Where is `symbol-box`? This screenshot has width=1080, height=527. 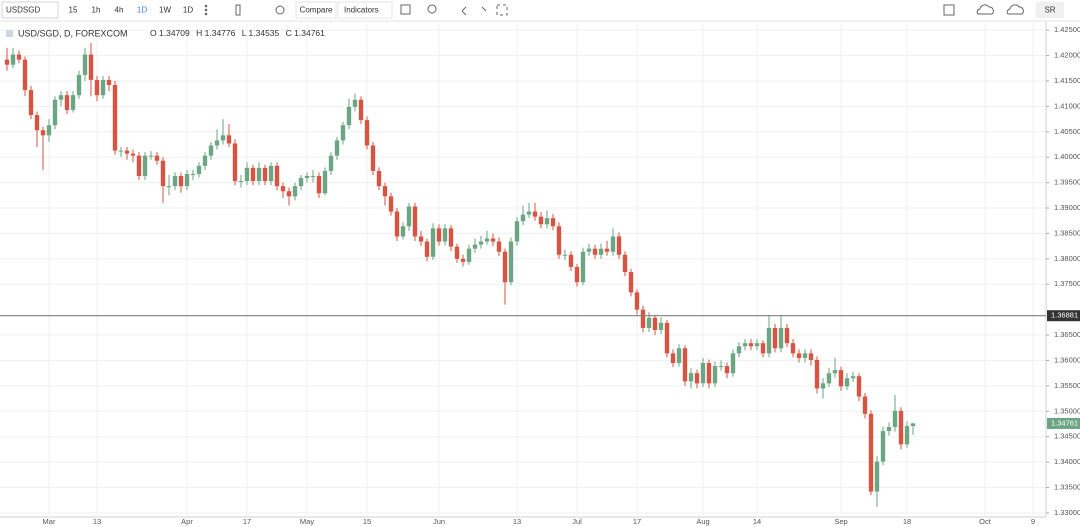
symbol-box is located at coordinates (30, 10).